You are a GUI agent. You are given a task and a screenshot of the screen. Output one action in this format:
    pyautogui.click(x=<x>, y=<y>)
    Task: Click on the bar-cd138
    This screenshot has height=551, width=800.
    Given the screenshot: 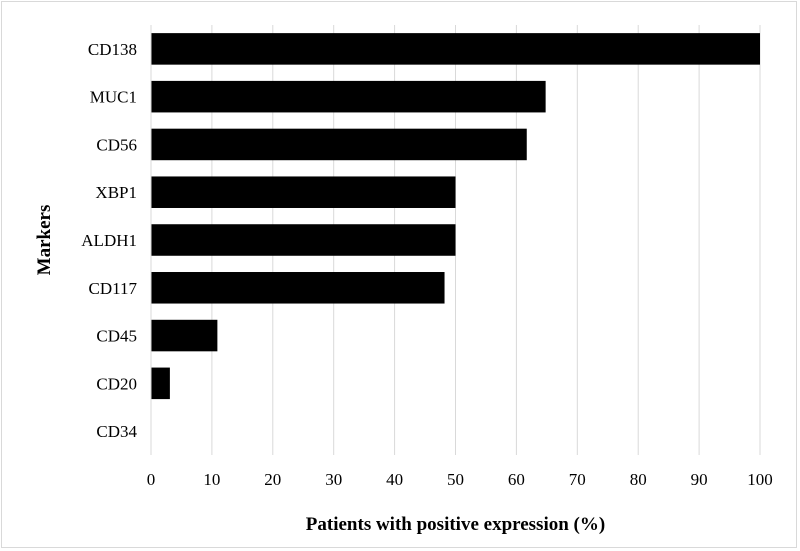 What is the action you would take?
    pyautogui.click(x=455, y=49)
    